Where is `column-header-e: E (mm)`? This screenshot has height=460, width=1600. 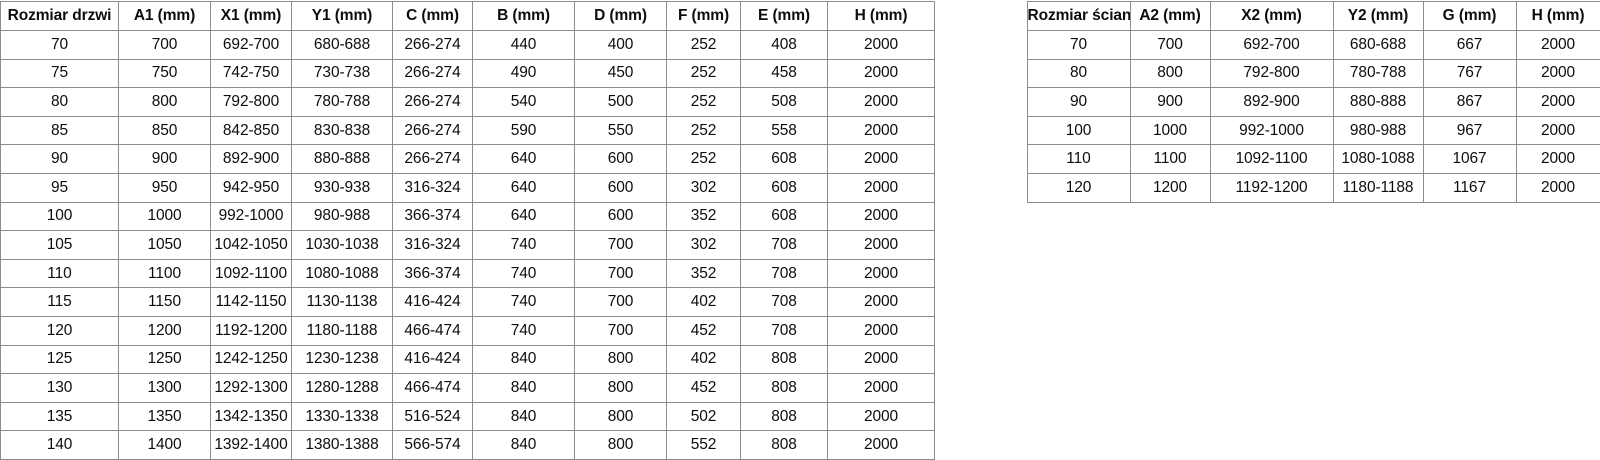 column-header-e: E (mm) is located at coordinates (784, 16).